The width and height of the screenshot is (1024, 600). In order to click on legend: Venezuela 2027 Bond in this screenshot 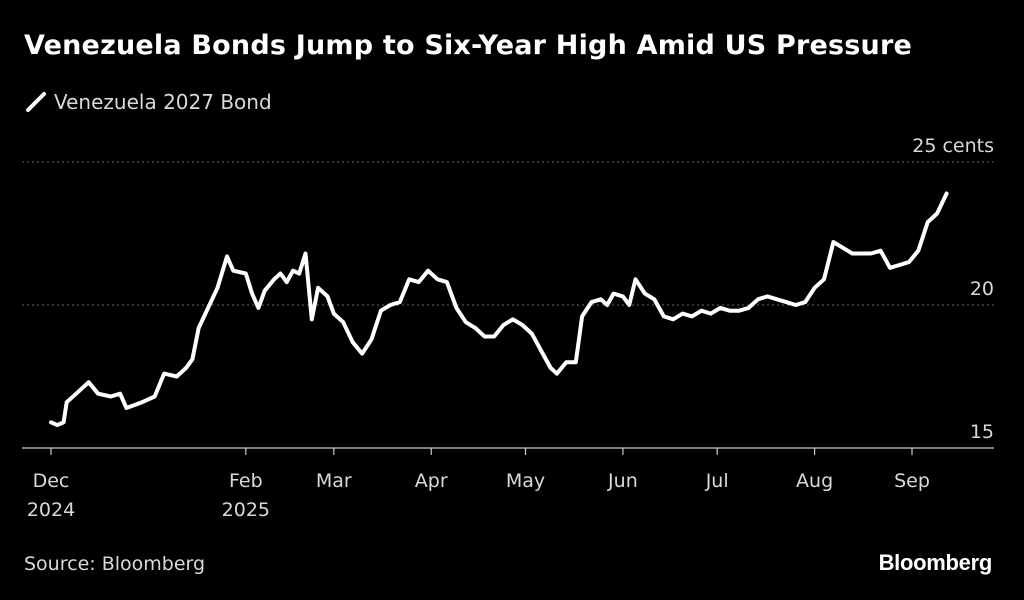, I will do `click(148, 102)`.